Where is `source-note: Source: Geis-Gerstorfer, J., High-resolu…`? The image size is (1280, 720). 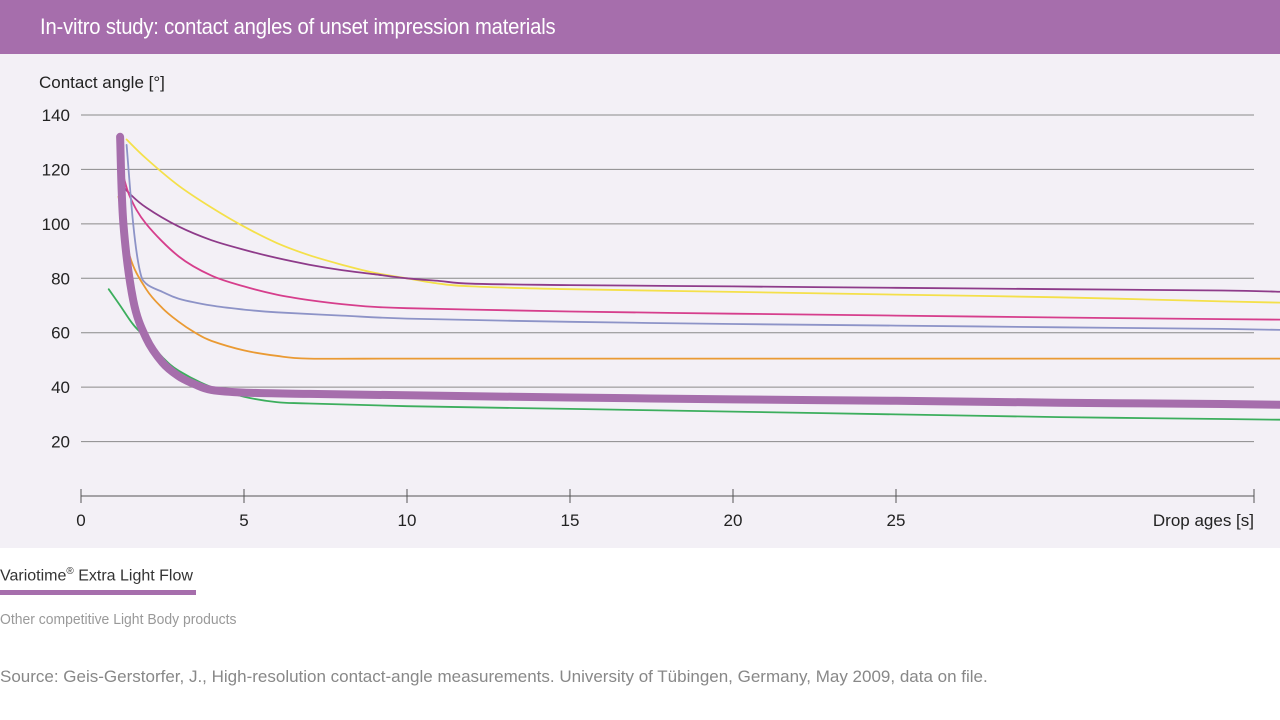 source-note: Source: Geis-Gerstorfer, J., High-resolu… is located at coordinates (494, 676).